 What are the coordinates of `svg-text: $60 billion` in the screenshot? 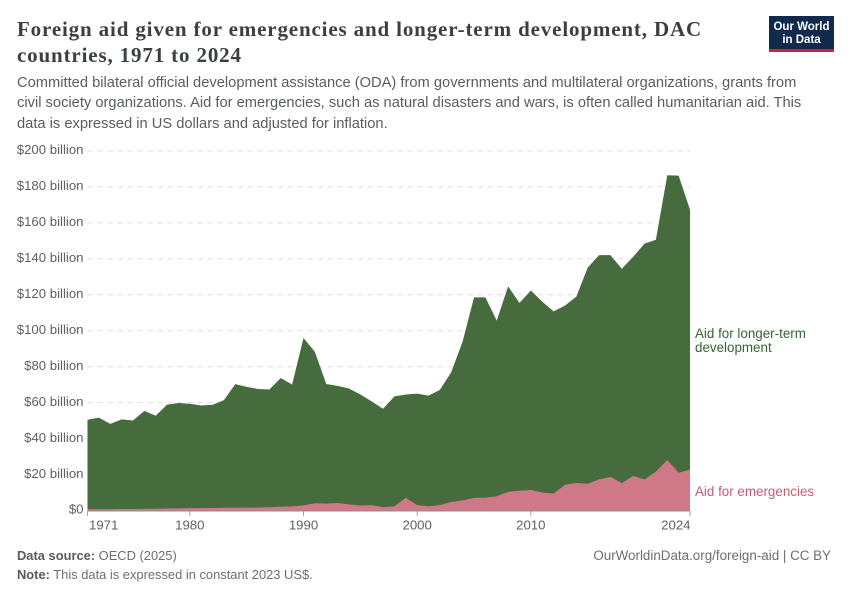 It's located at (53, 401).